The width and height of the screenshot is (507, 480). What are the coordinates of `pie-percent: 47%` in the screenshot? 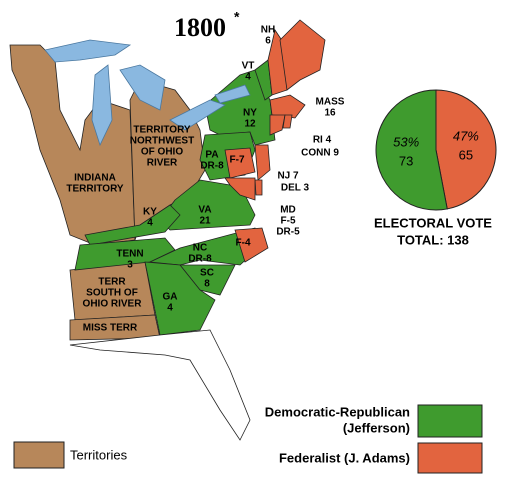 It's located at (466, 136).